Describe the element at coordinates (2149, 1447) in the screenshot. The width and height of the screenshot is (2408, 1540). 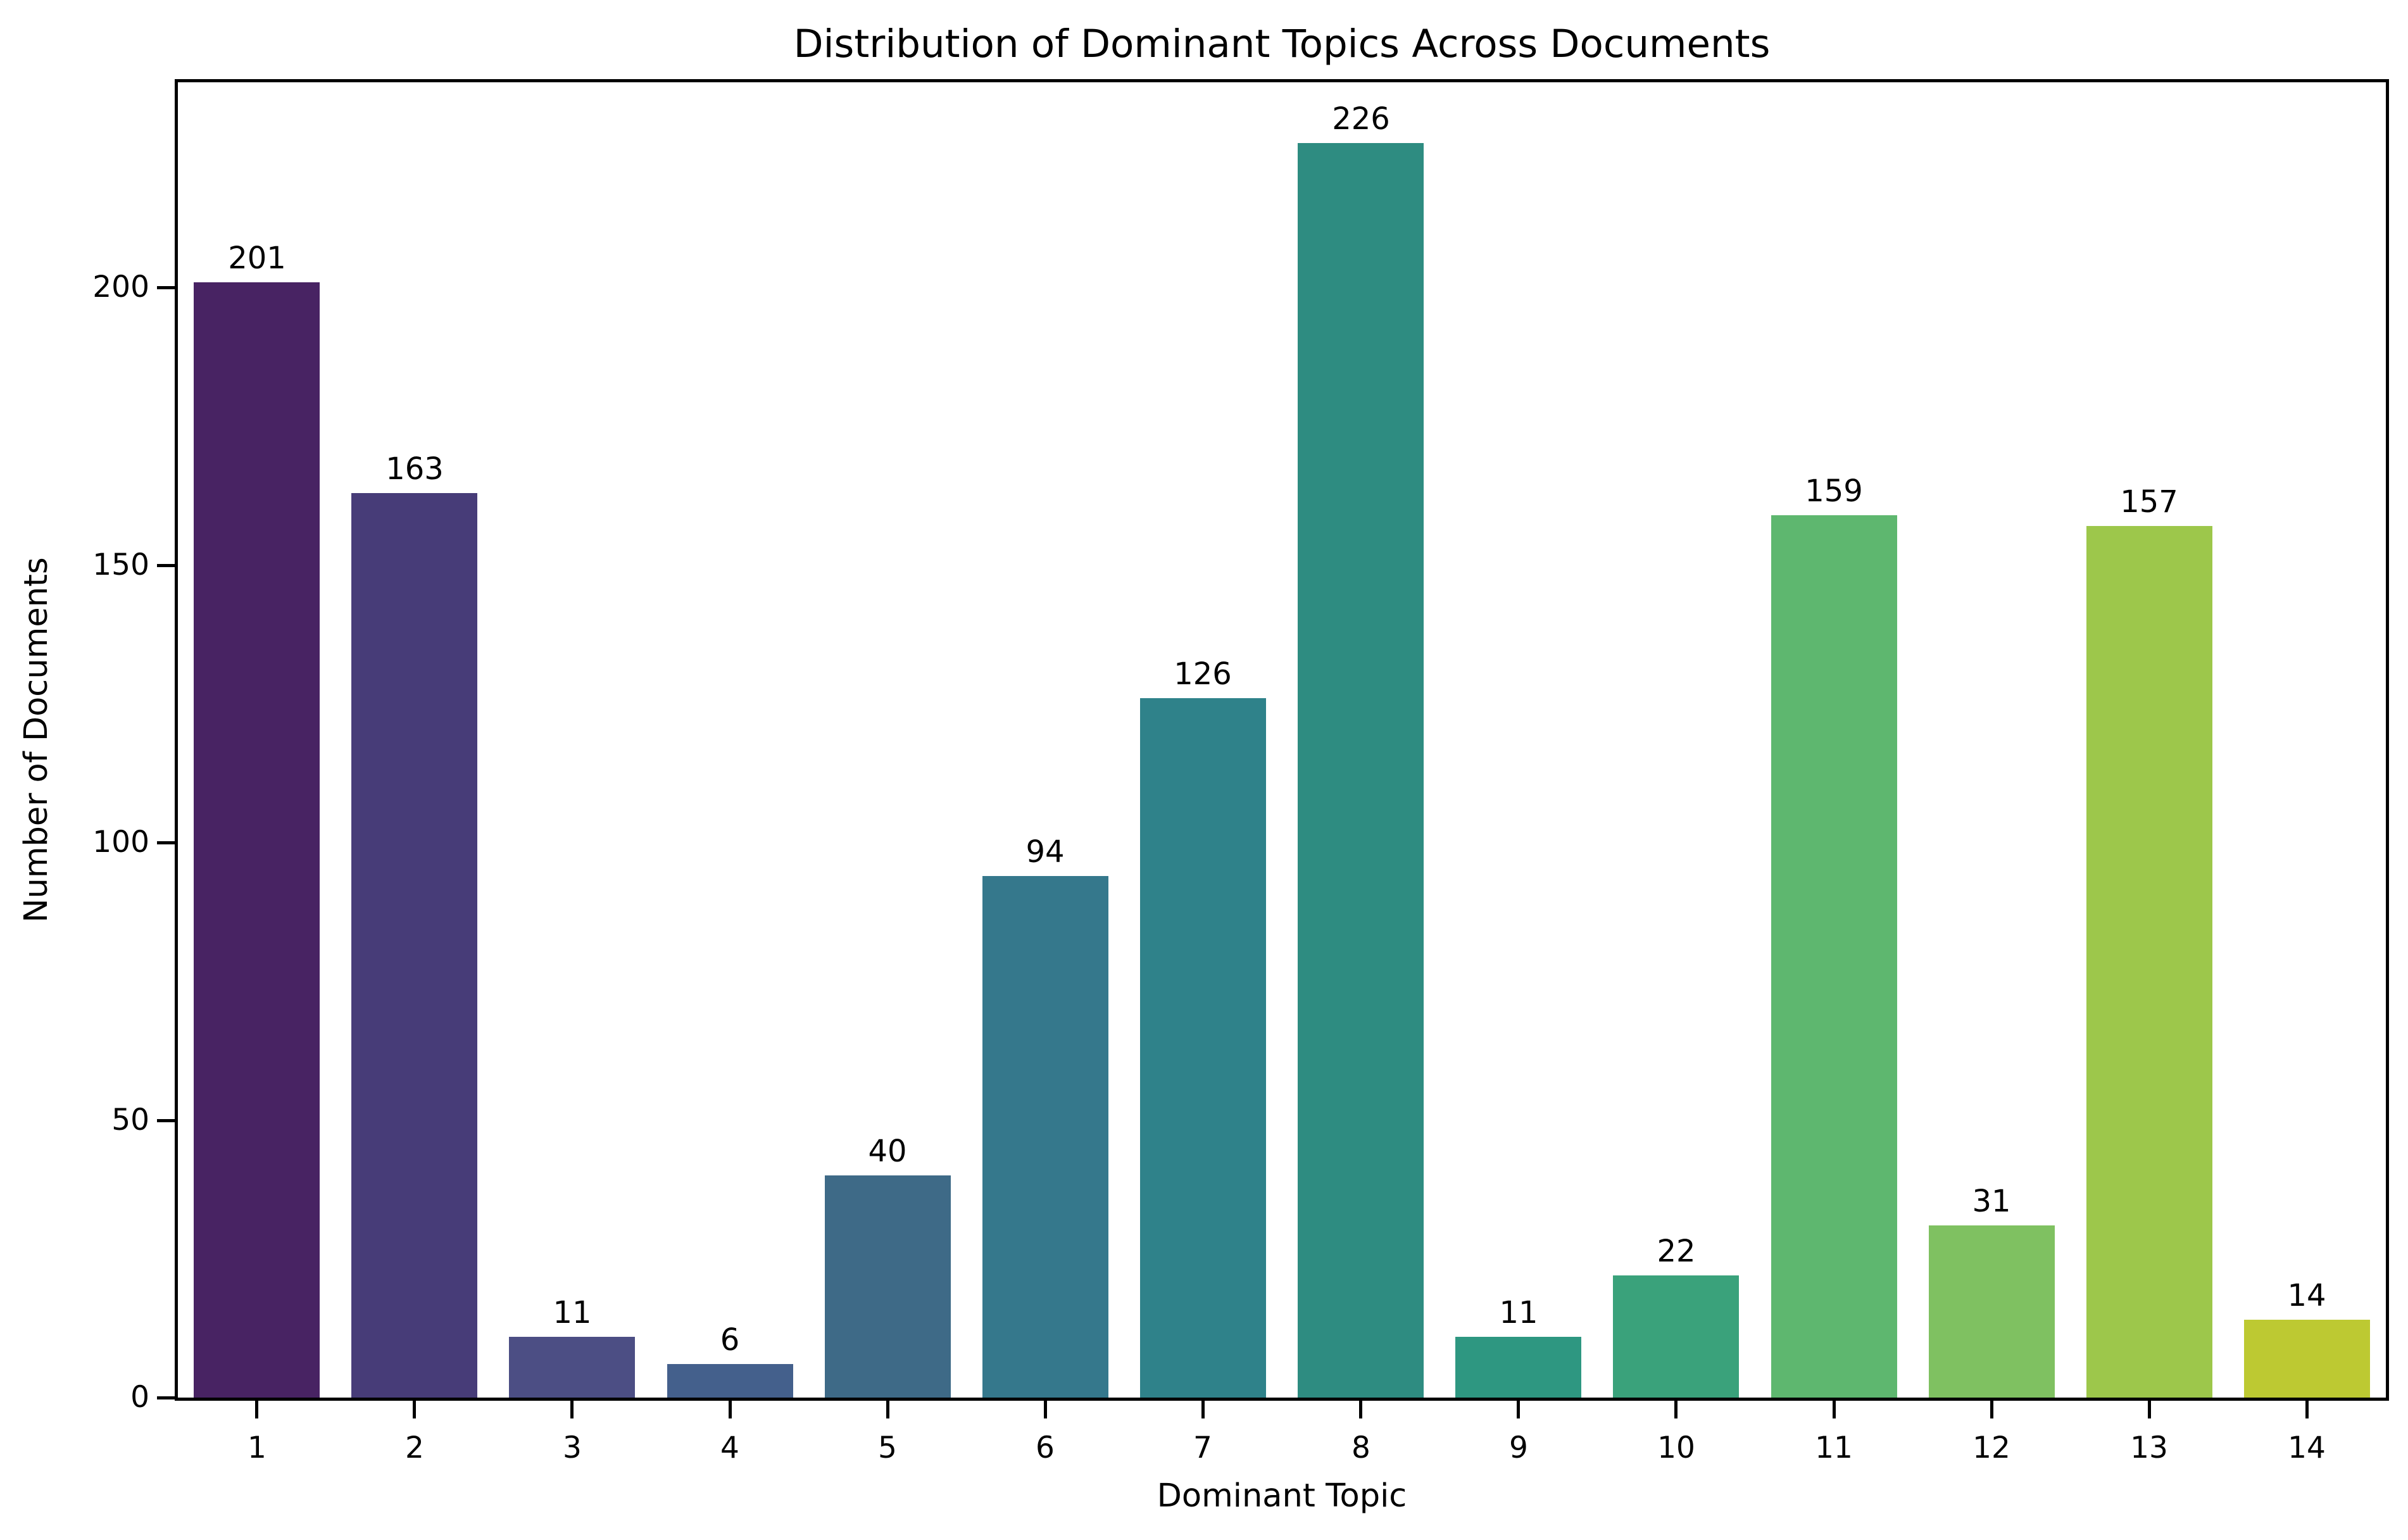
I see `x-tick-label: 13` at that location.